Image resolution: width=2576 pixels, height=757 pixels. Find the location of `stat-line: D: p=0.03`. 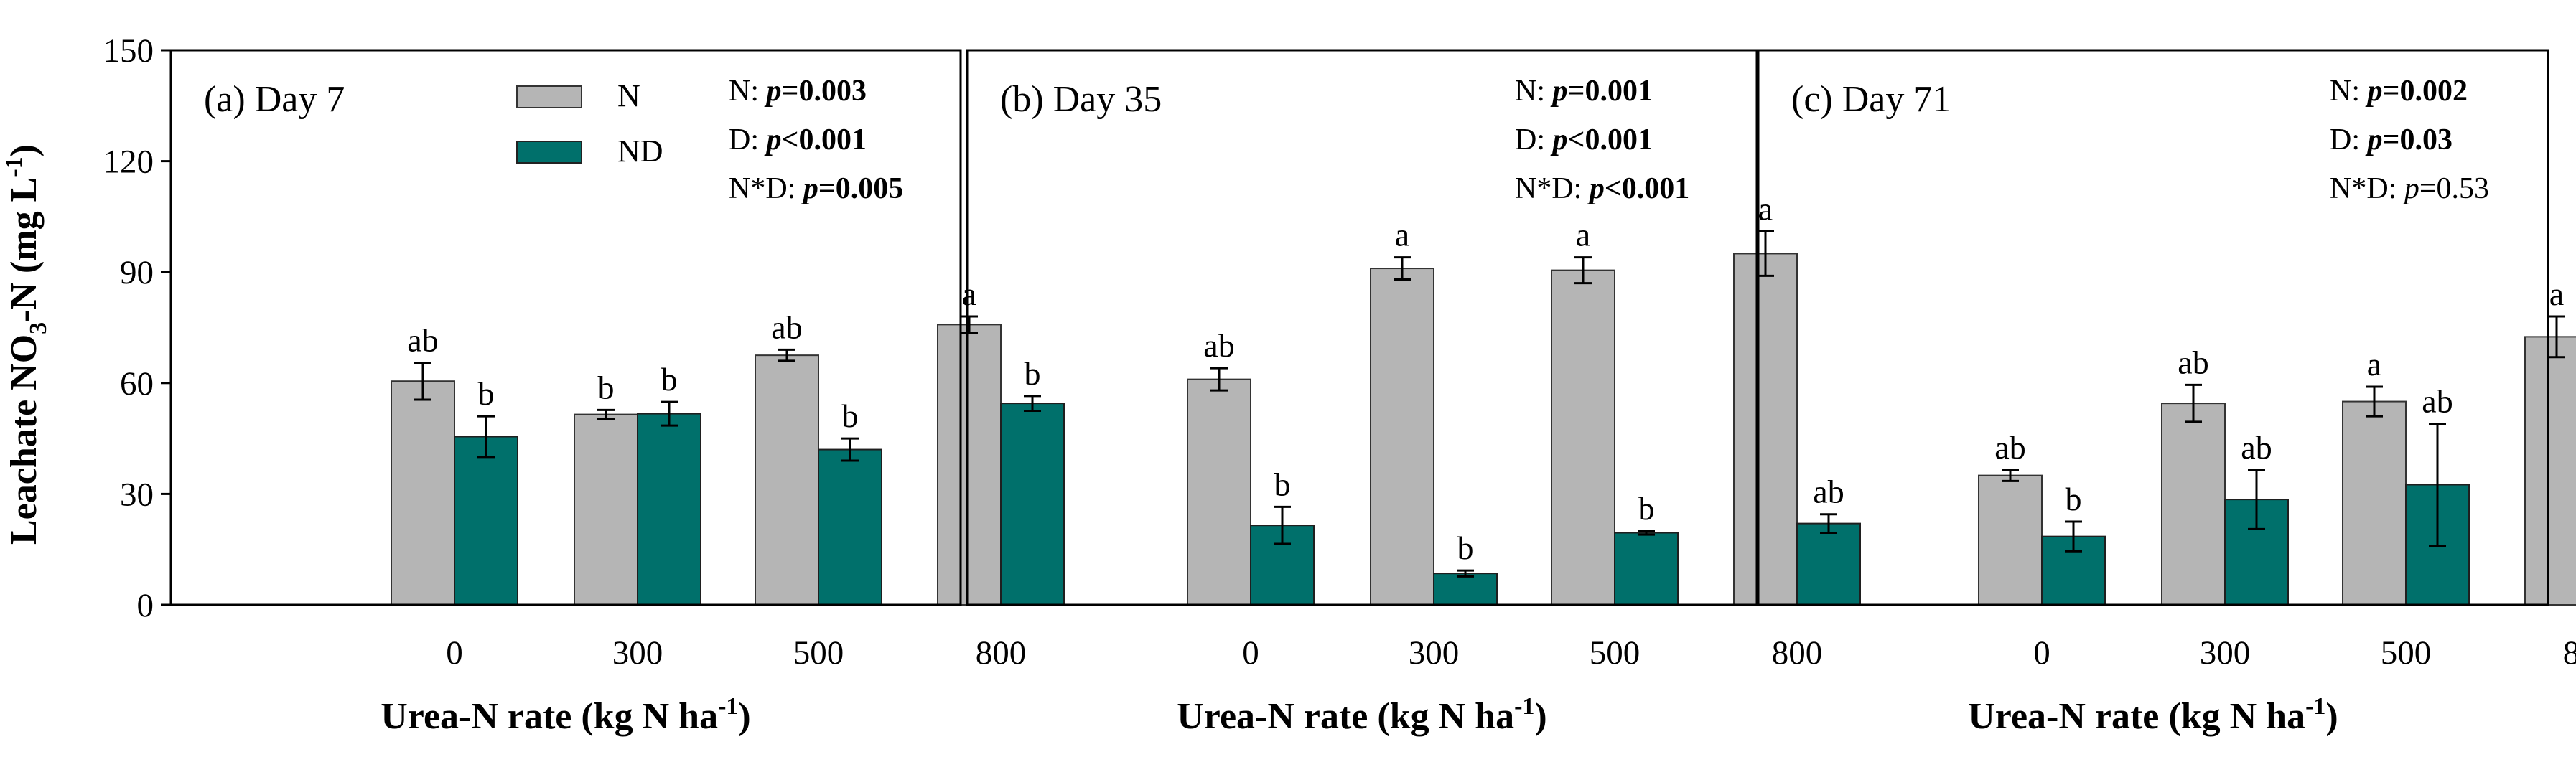

stat-line: D: p=0.03 is located at coordinates (2391, 139).